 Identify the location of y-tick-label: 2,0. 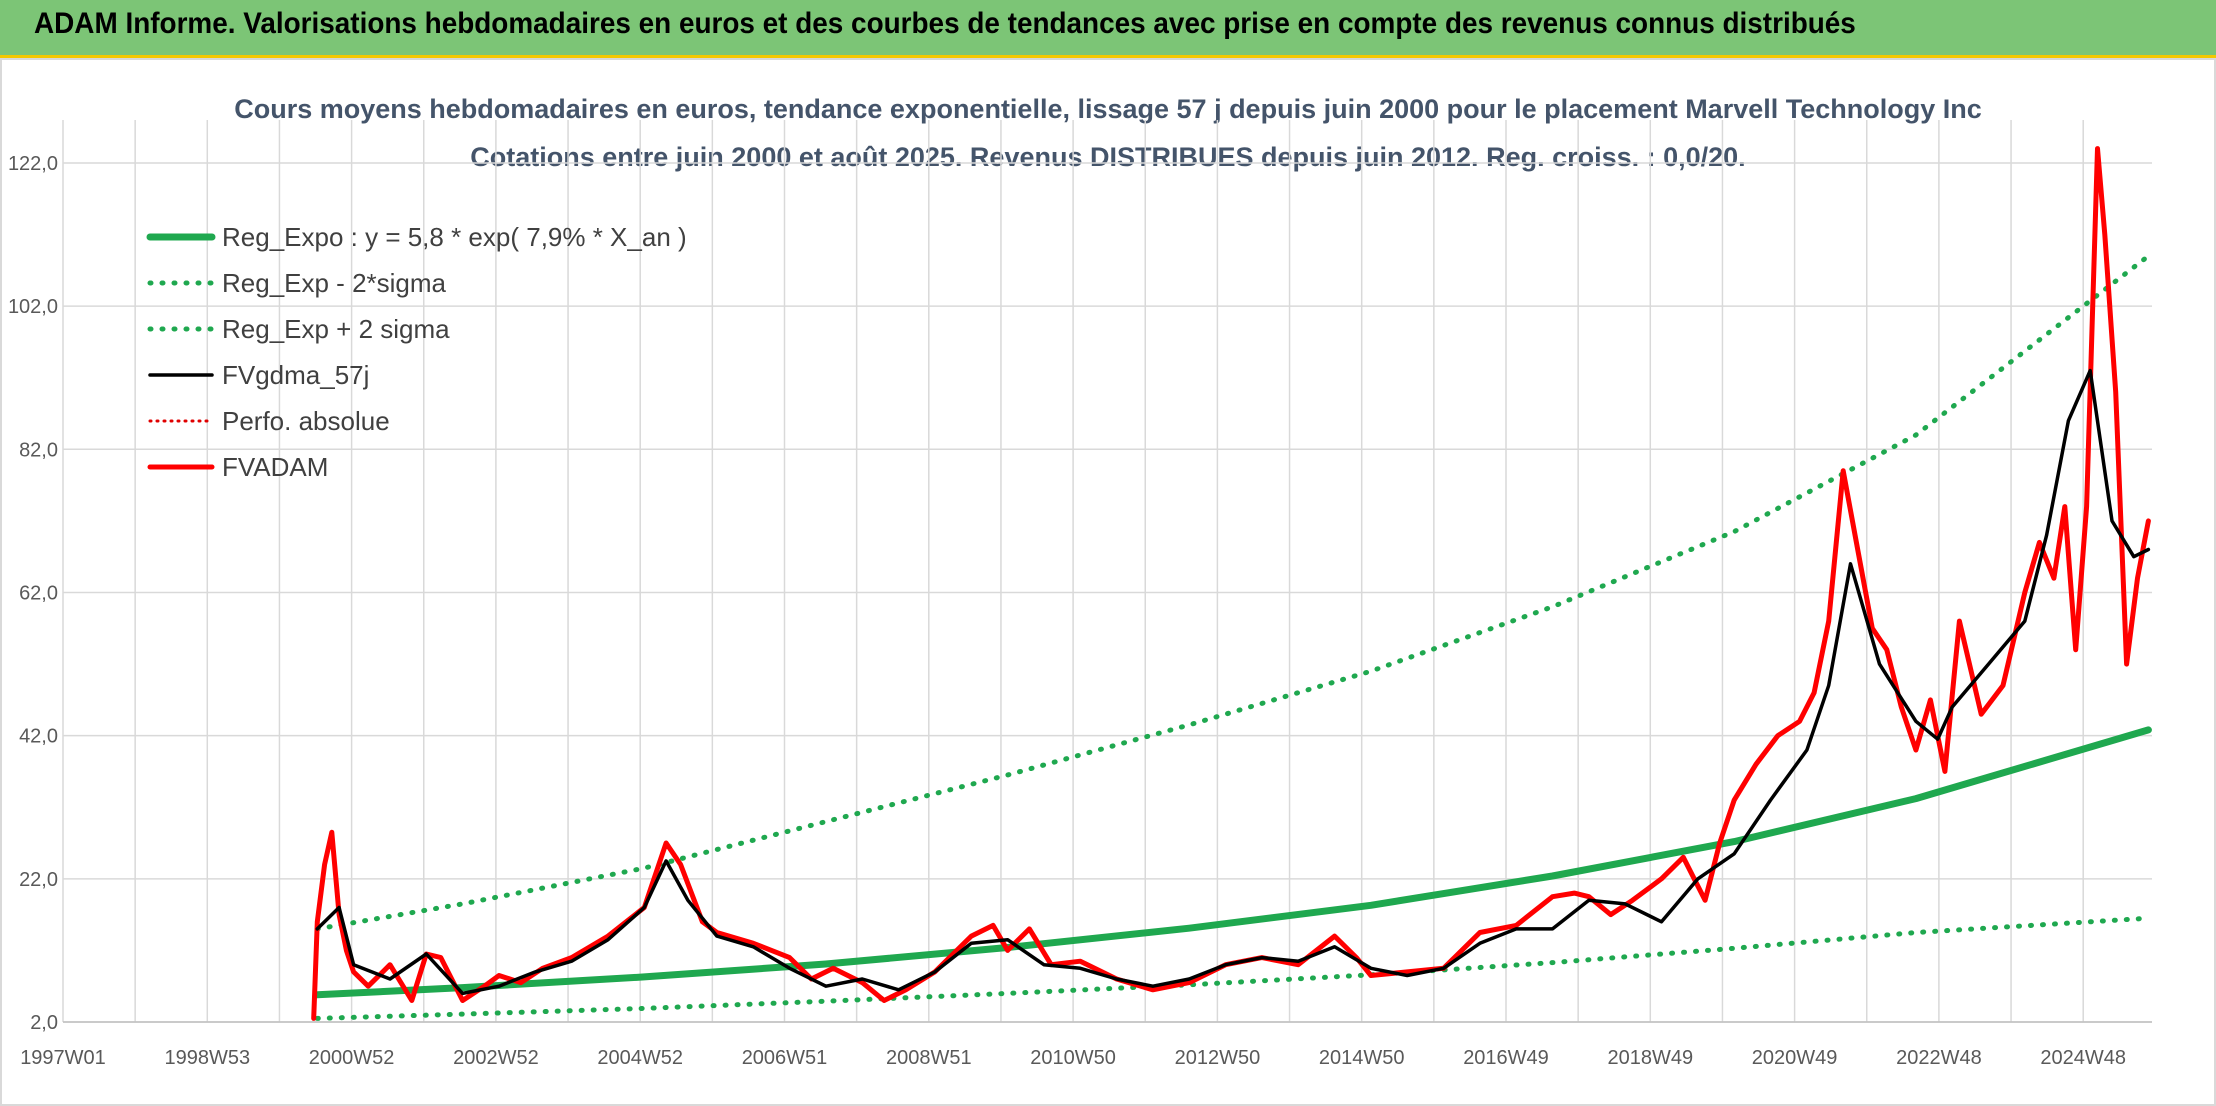
(44, 1023).